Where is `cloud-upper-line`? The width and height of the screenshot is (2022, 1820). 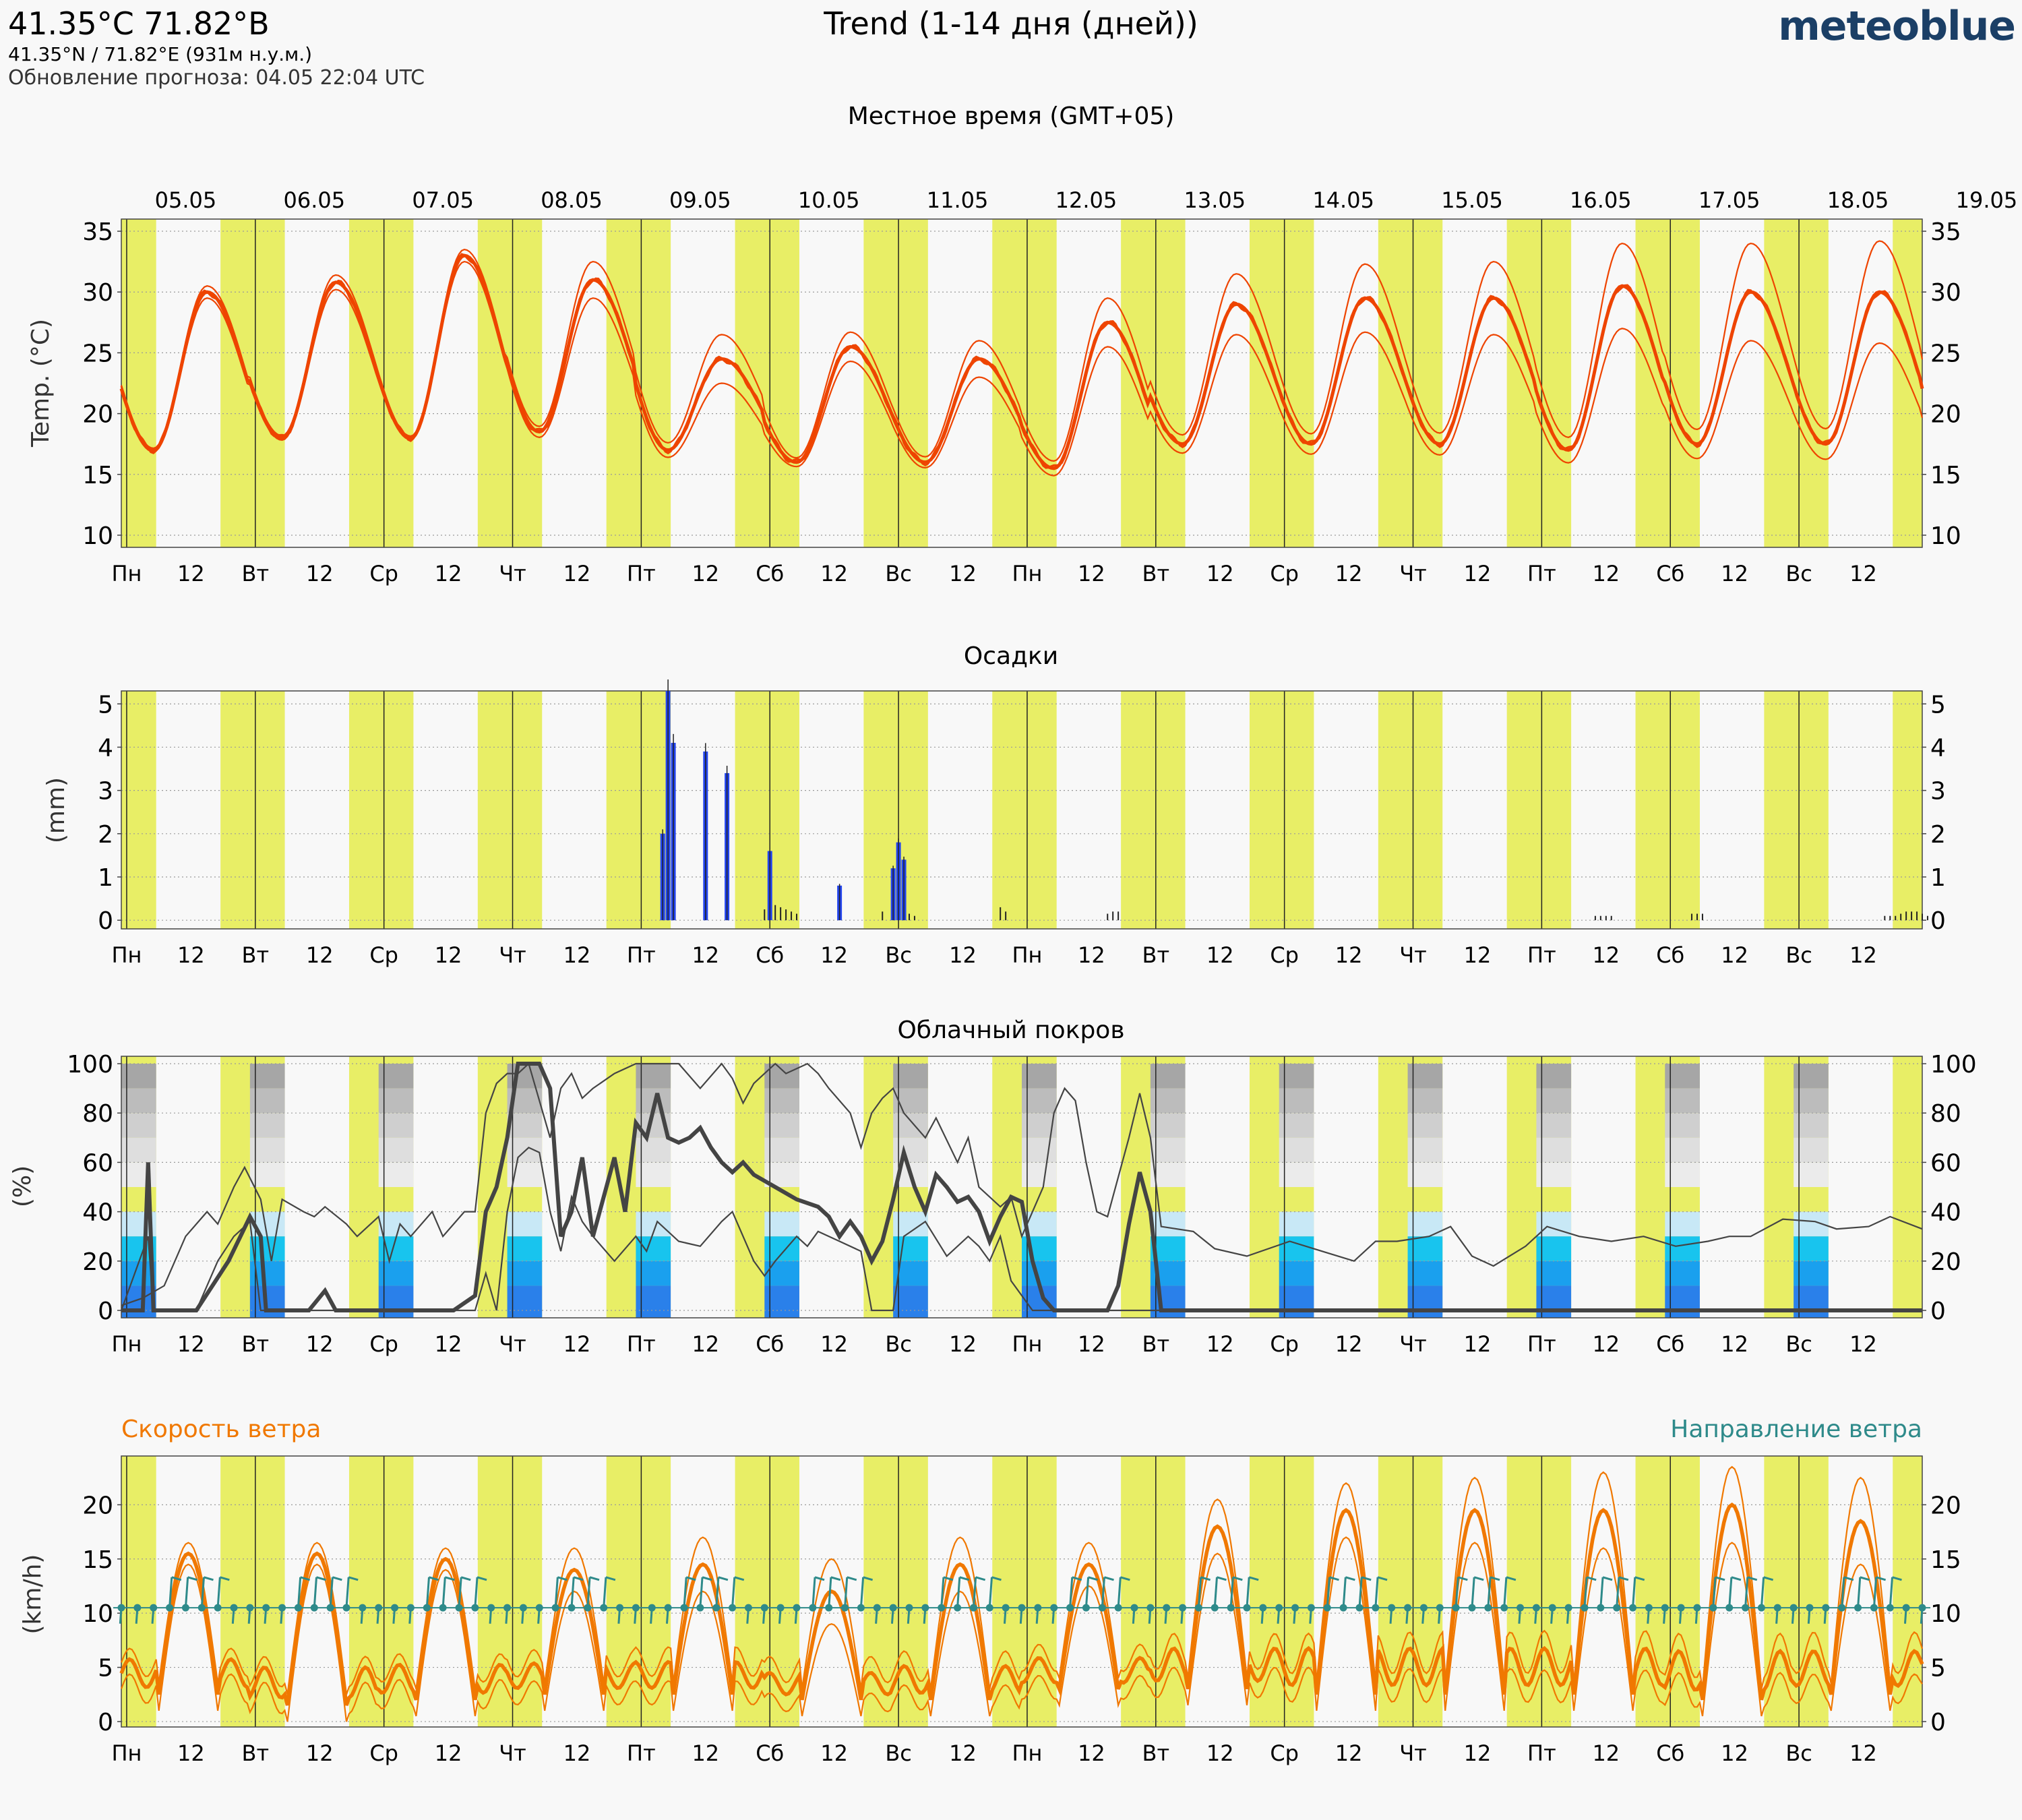 cloud-upper-line is located at coordinates (1022, 1184).